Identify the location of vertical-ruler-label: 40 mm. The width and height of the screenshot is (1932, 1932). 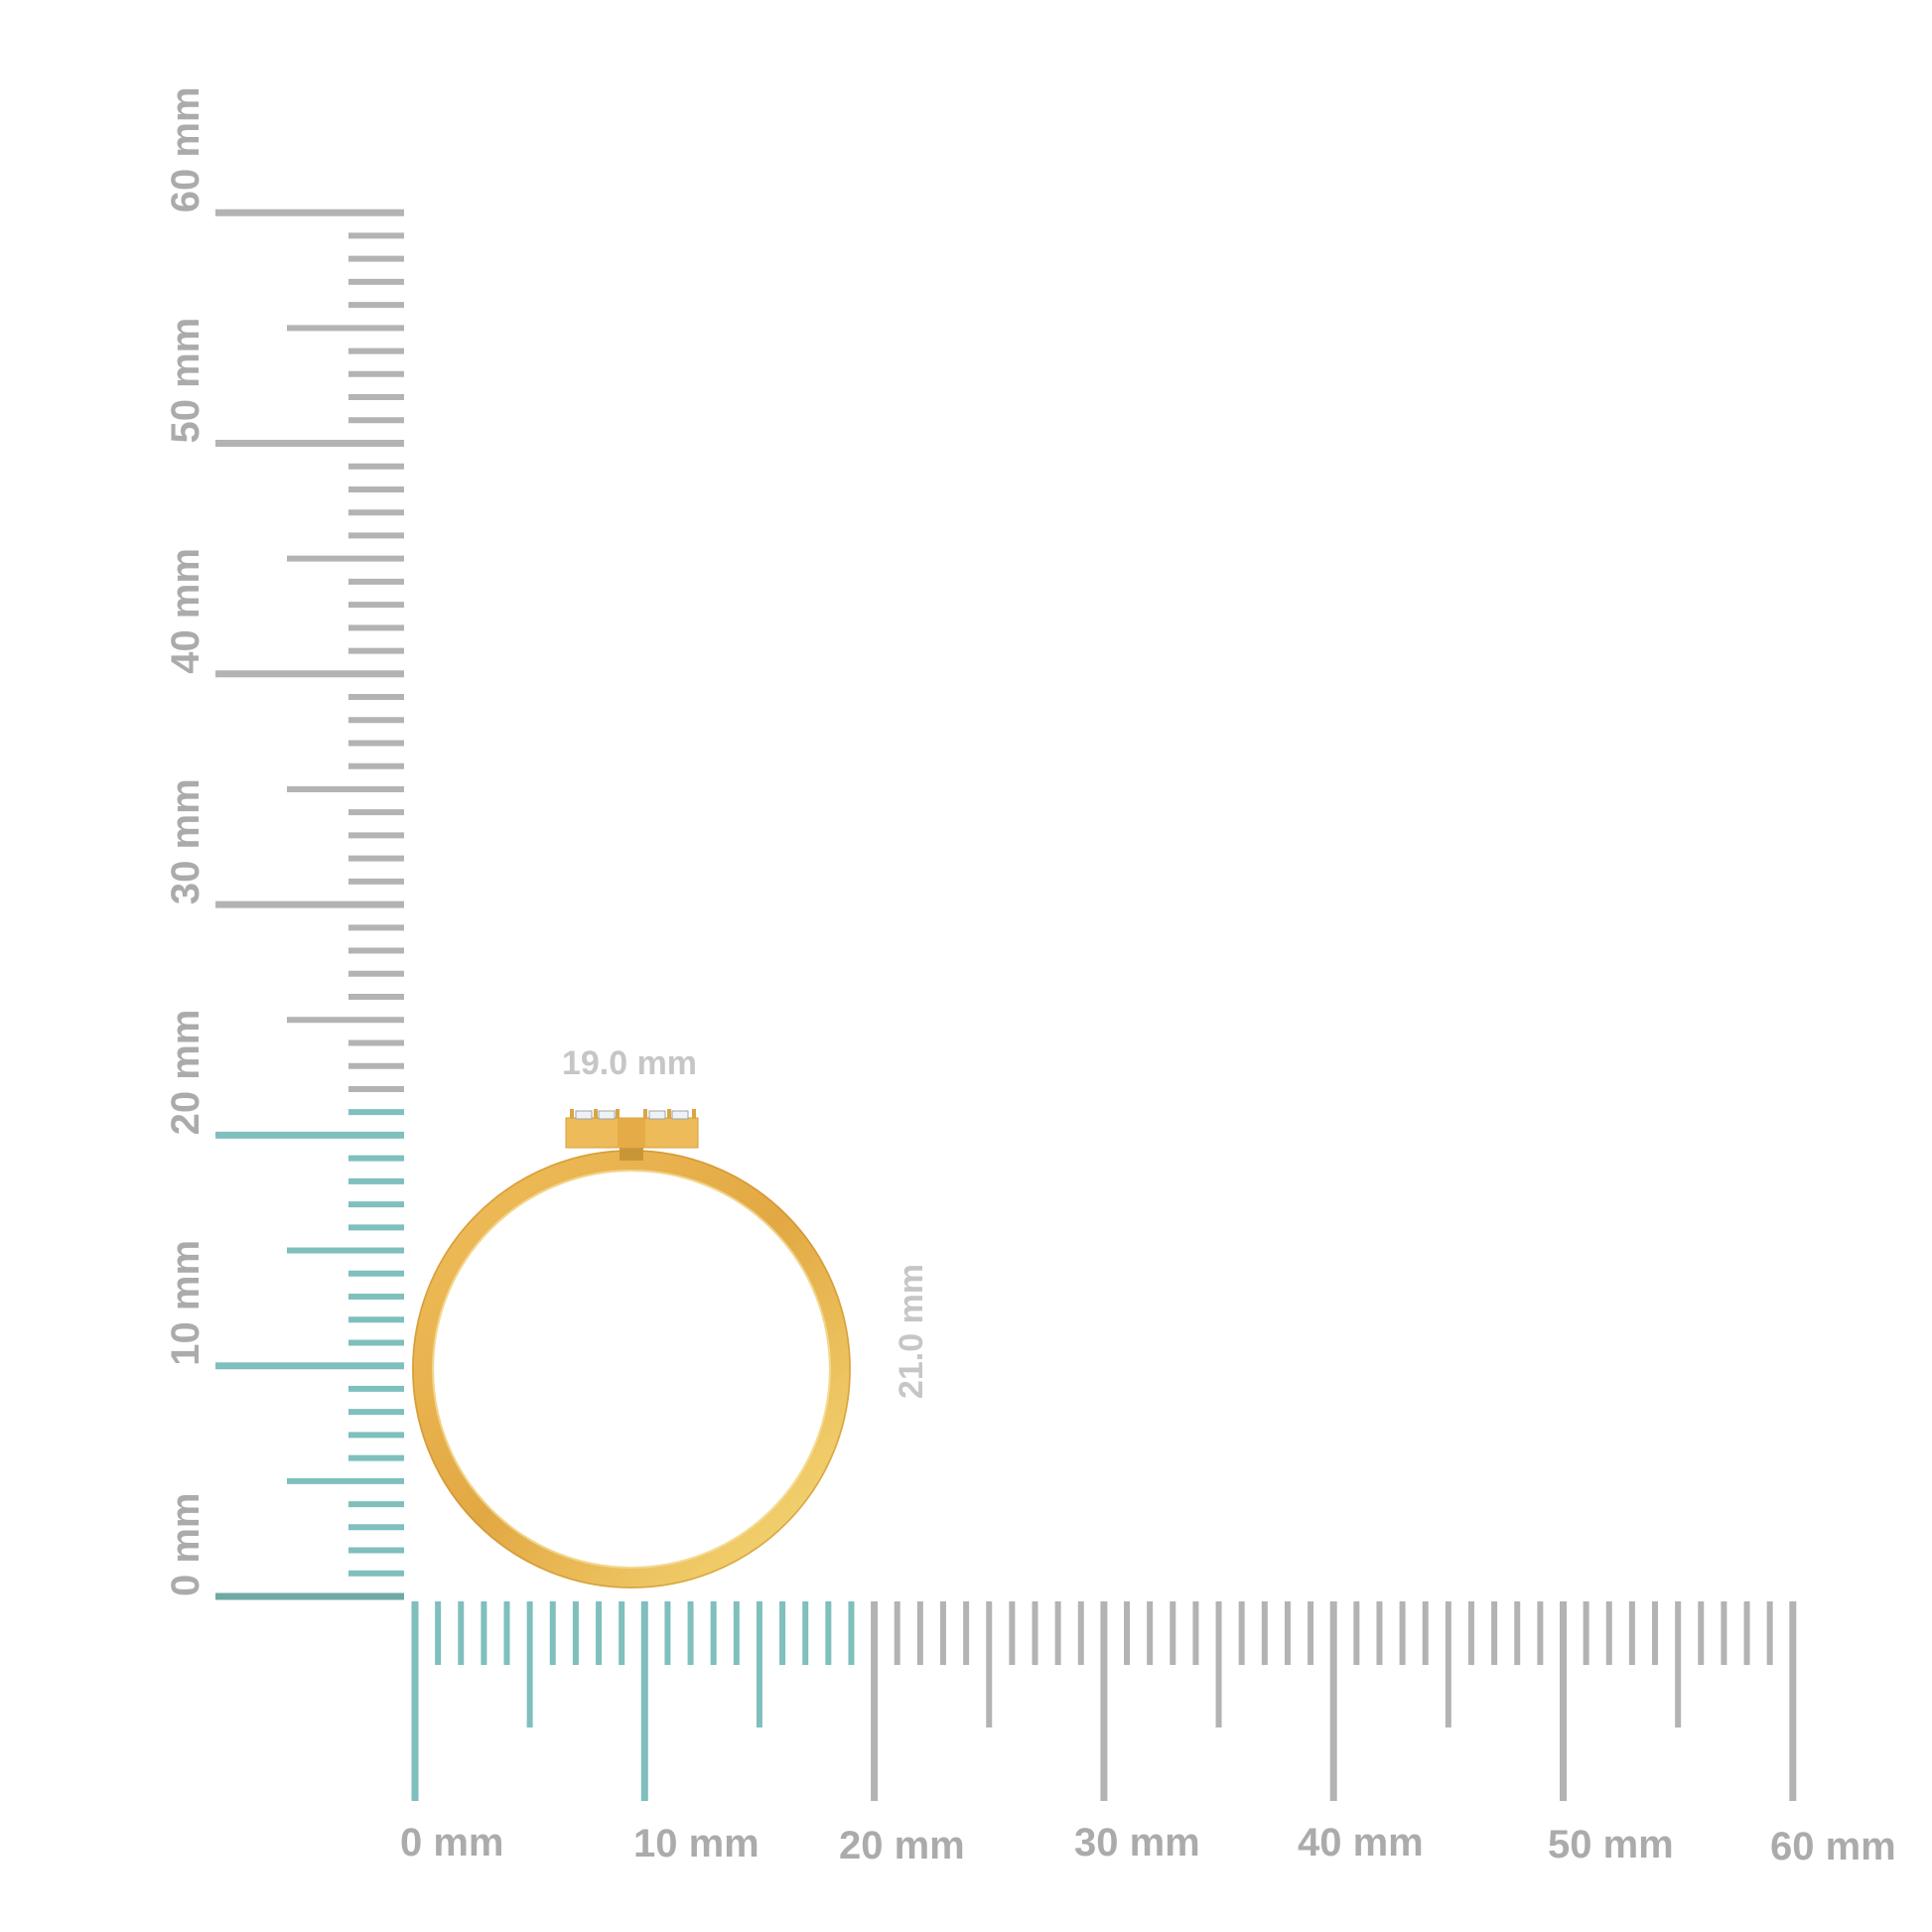
(185, 611).